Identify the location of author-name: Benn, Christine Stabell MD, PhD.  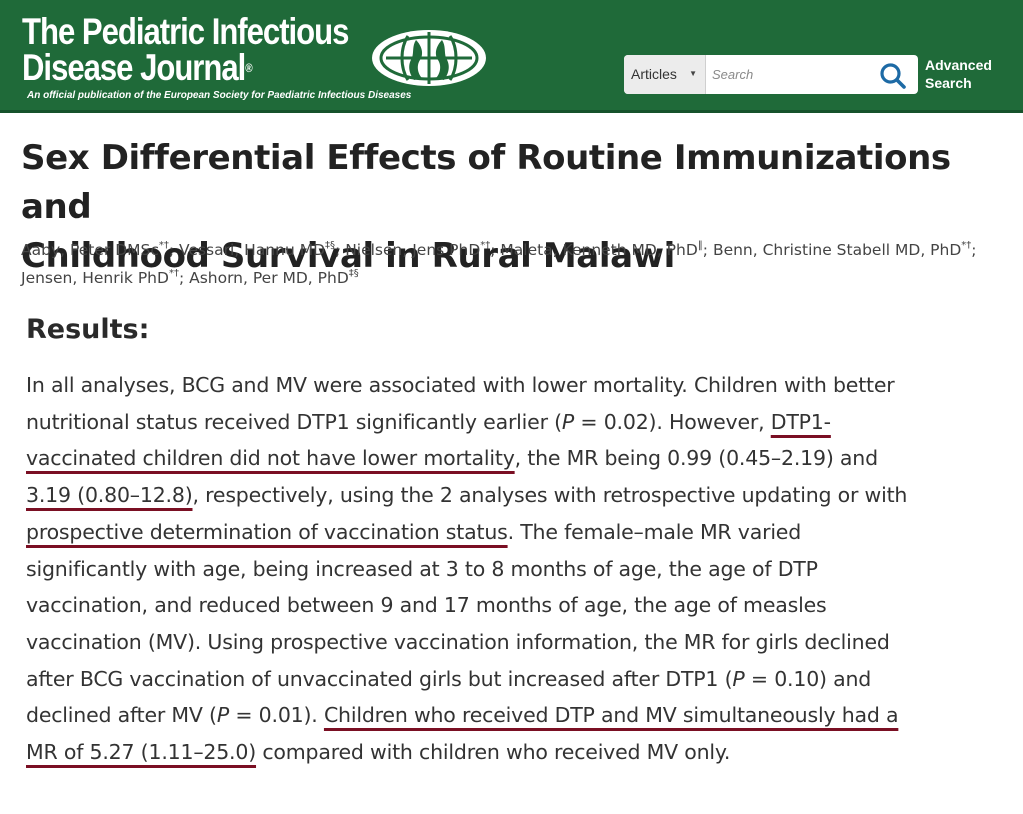
(837, 250).